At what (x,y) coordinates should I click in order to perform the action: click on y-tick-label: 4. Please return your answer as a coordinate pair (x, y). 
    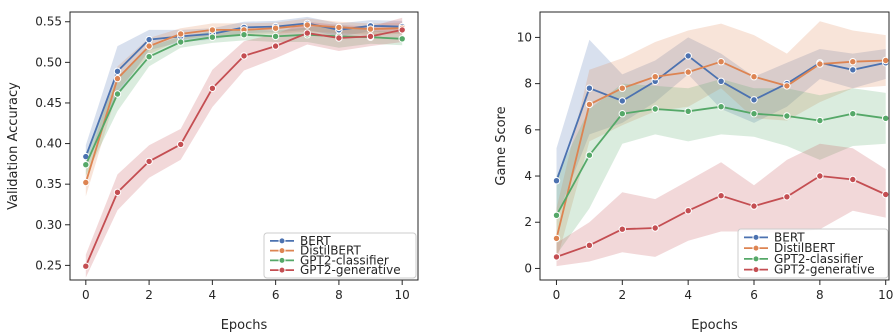
    Looking at the image, I should click on (528, 176).